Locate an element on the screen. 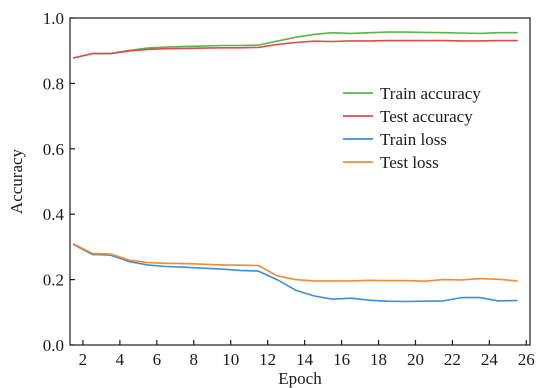  y-axis-label: Accuracy is located at coordinates (16, 181).